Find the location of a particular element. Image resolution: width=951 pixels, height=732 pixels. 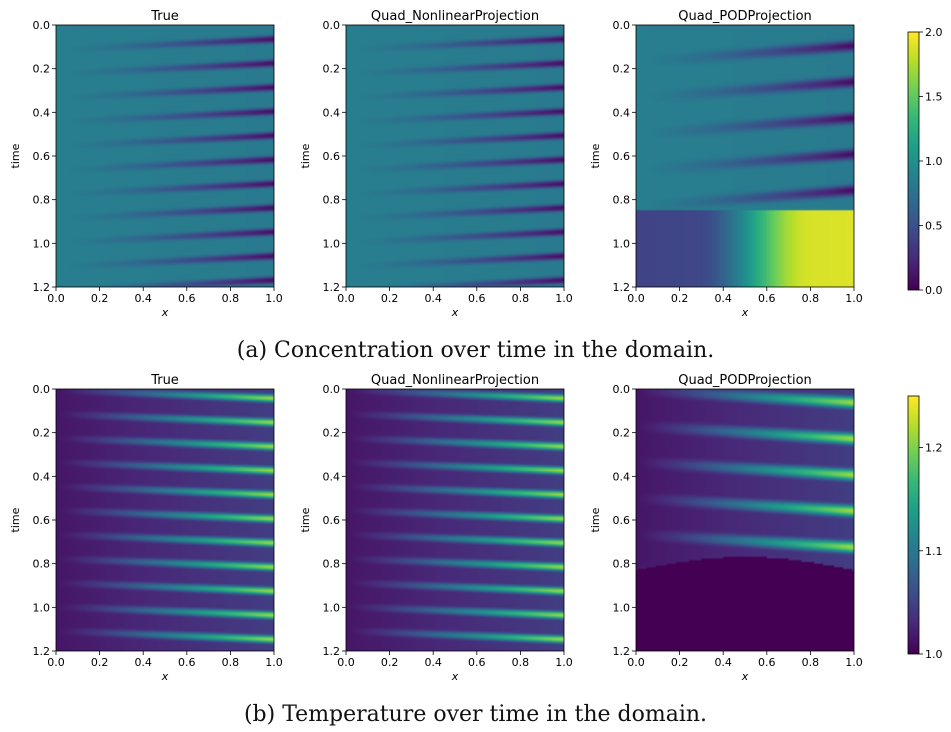

colorbar-tick-label: 0.0 is located at coordinates (934, 290).